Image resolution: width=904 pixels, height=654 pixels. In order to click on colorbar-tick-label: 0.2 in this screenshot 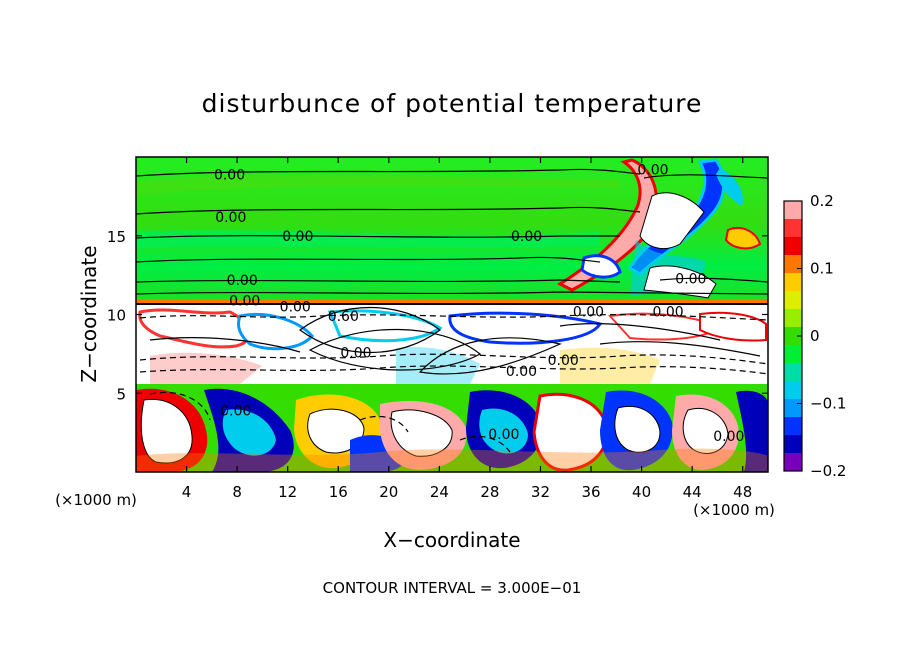, I will do `click(822, 201)`.